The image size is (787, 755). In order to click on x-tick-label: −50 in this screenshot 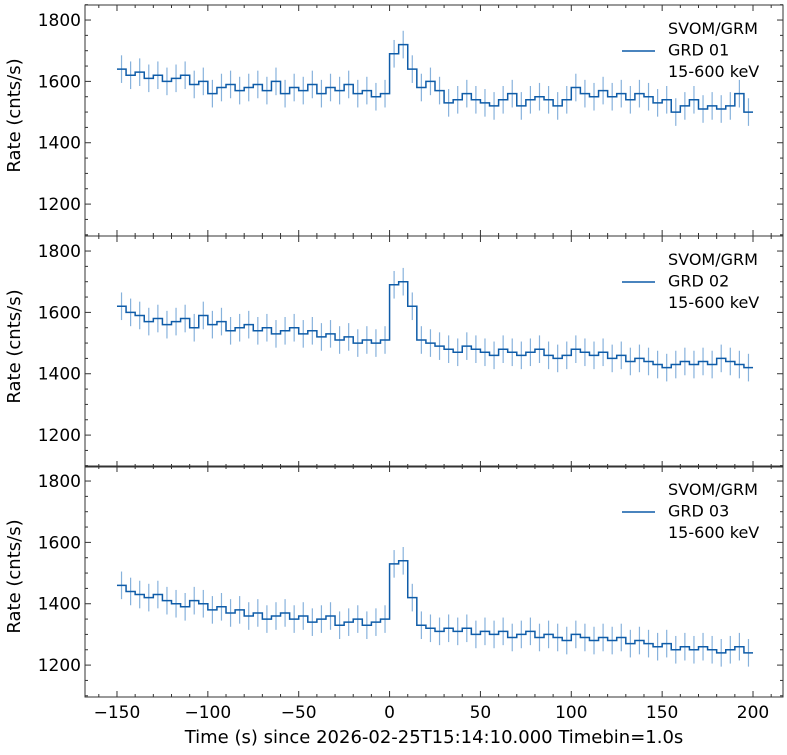, I will do `click(299, 713)`.